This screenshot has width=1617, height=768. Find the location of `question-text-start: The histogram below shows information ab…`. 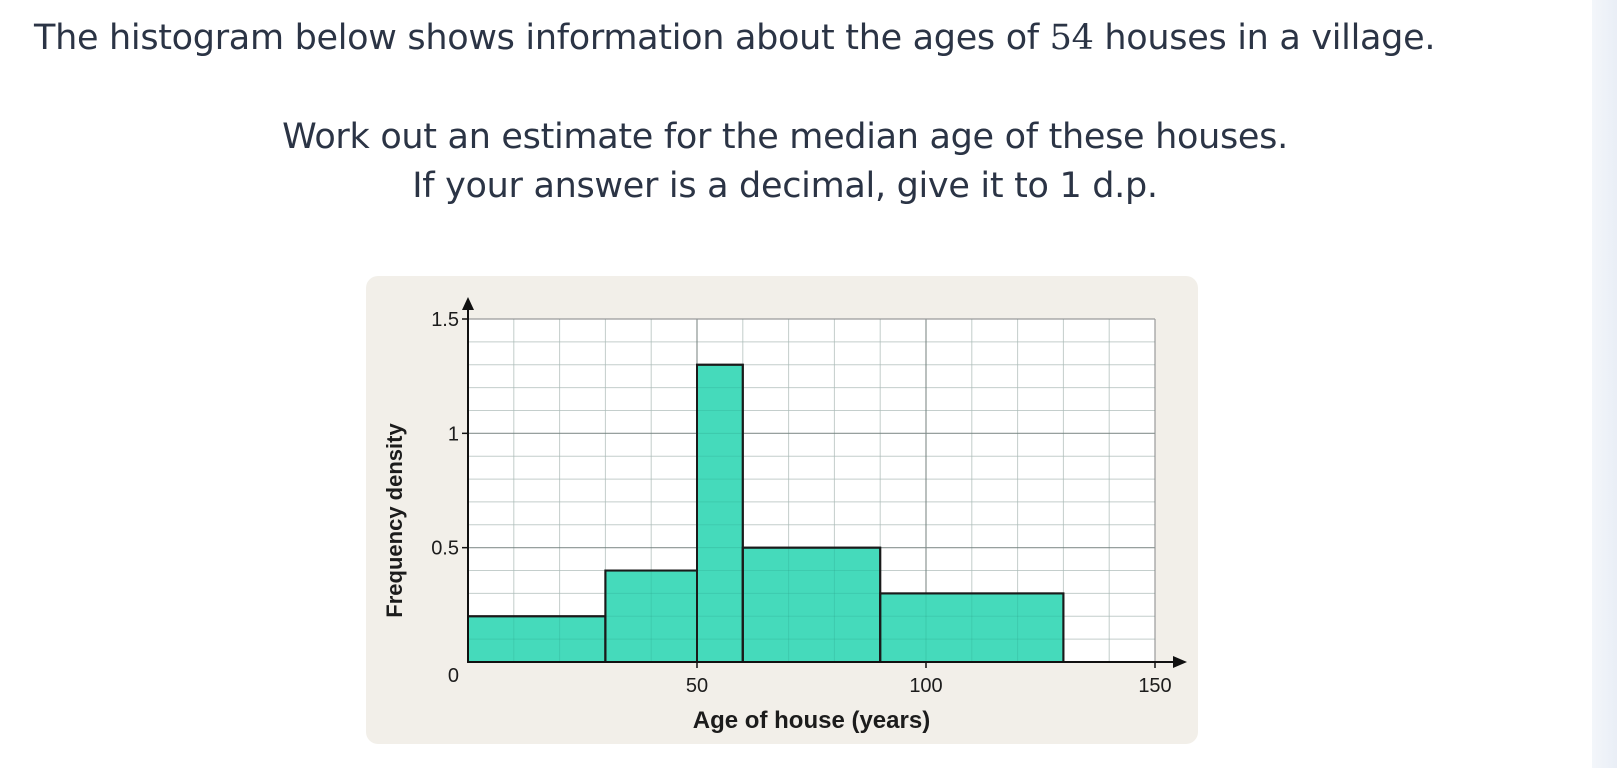

question-text-start: The histogram below shows information ab… is located at coordinates (542, 38).